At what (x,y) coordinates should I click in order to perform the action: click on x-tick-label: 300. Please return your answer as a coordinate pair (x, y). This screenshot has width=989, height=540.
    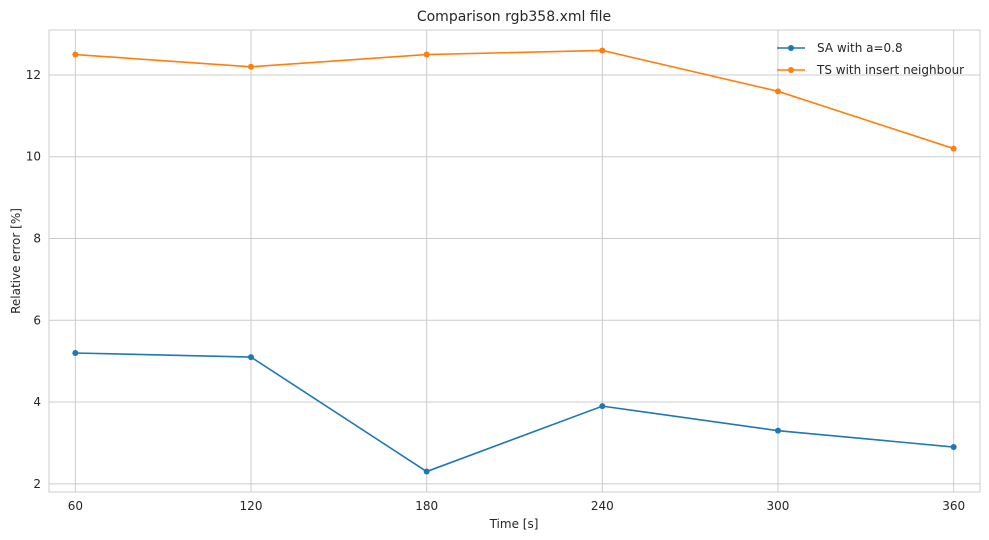
    Looking at the image, I should click on (778, 506).